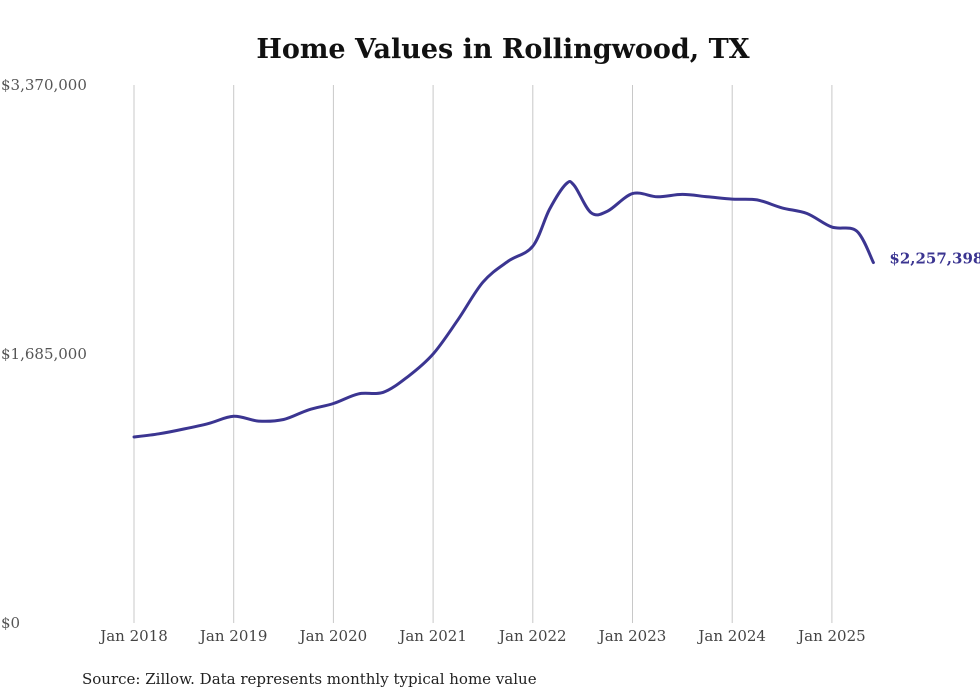  Describe the element at coordinates (502, 49) in the screenshot. I see `chart-title: Home Values in Rollingwood, TX` at that location.